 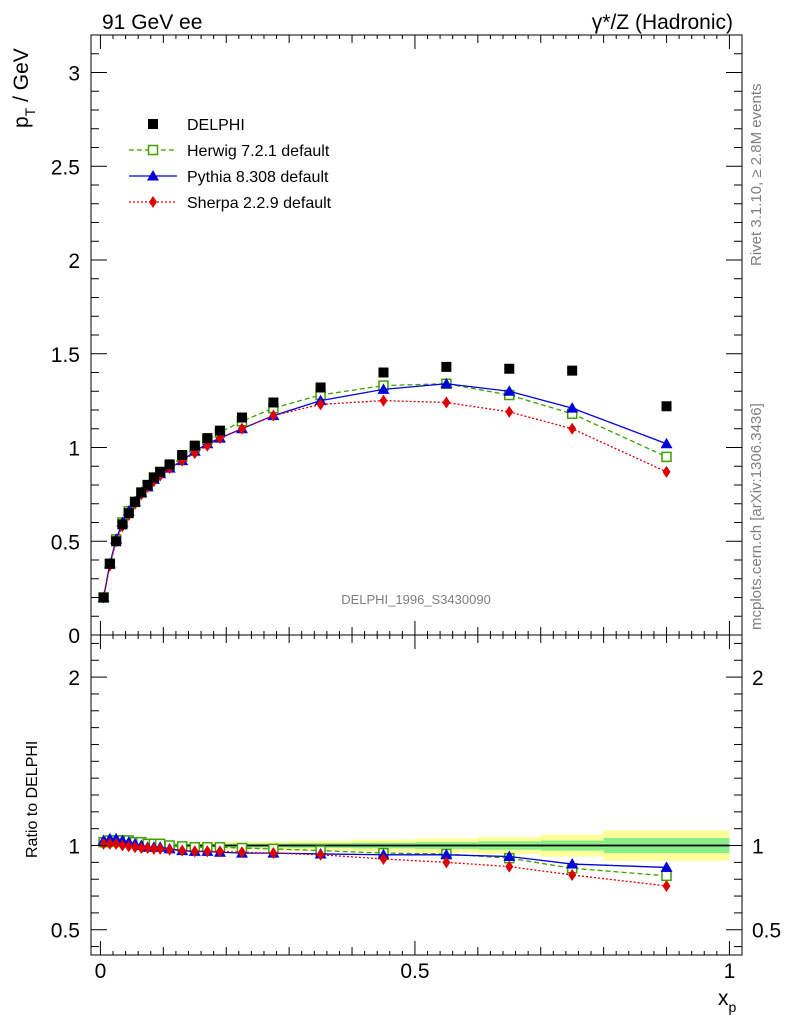 I want to click on main-y-tick-label: 3, so click(x=74, y=74).